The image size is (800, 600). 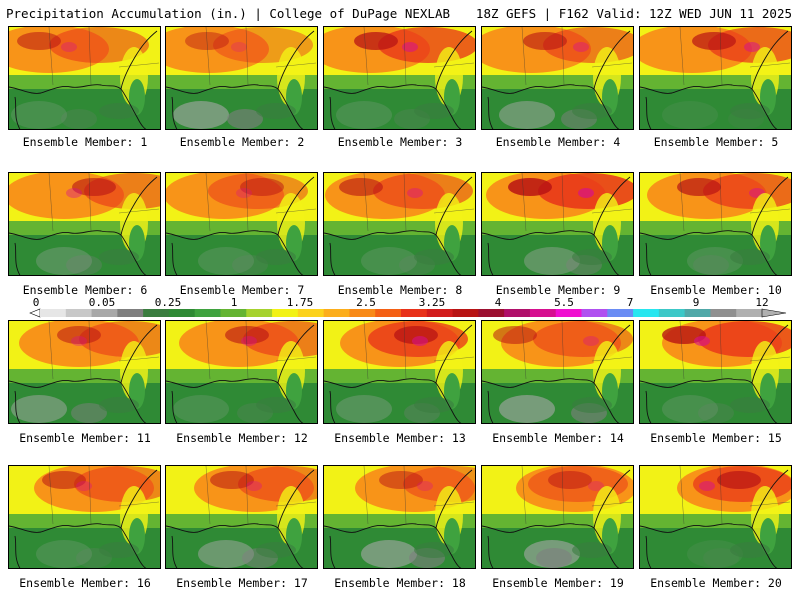 I want to click on color-scale-tick-label: 3.25, so click(x=432, y=302).